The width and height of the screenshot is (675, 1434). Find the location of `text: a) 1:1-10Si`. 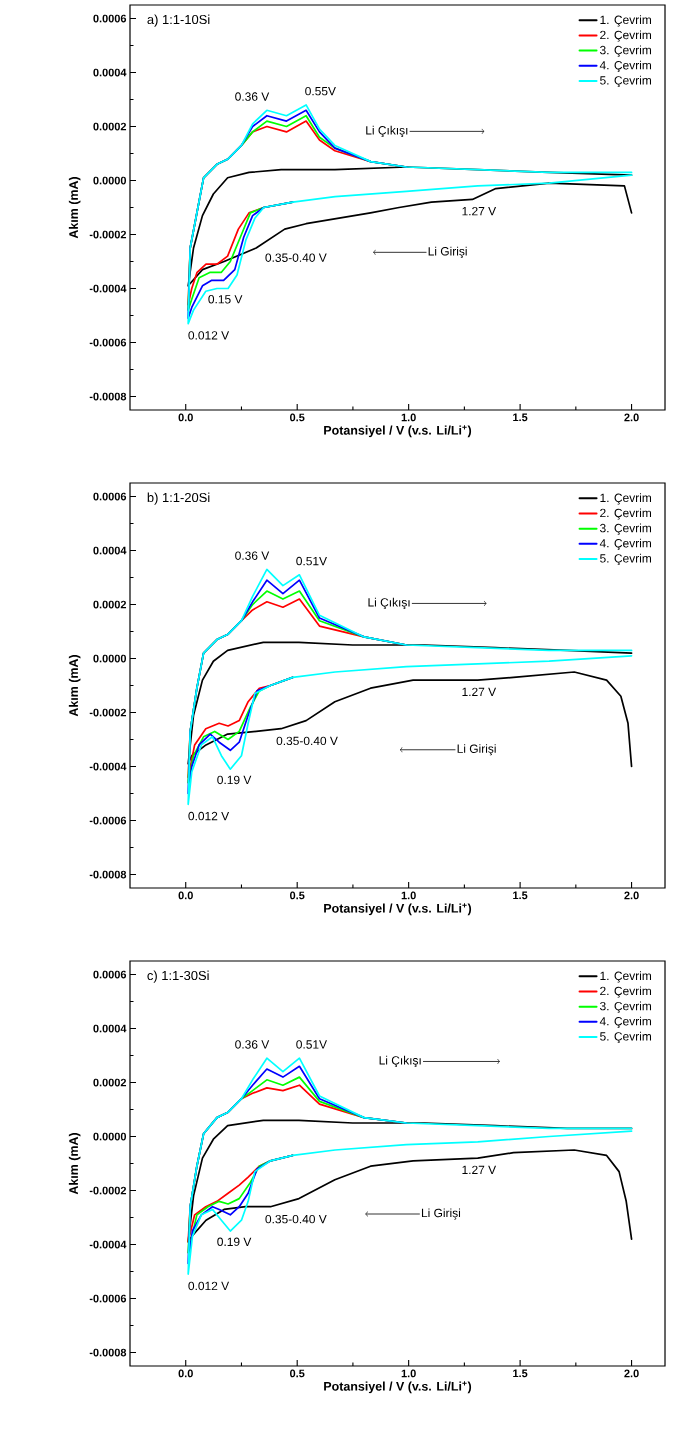

text: a) 1:1-10Si is located at coordinates (178, 20).